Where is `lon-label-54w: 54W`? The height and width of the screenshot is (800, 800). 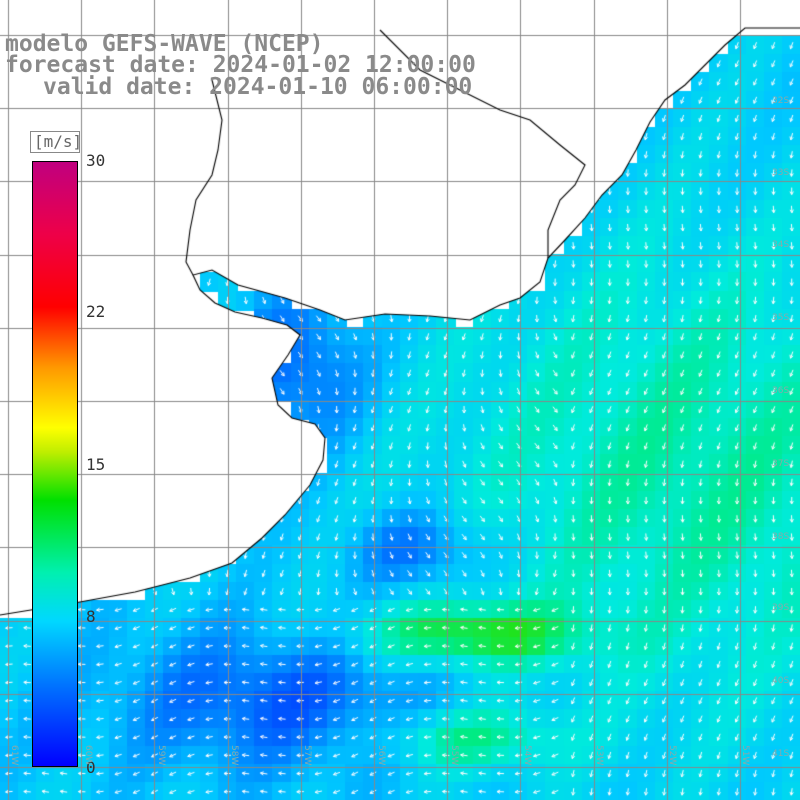 lon-label-54w: 54W is located at coordinates (527, 755).